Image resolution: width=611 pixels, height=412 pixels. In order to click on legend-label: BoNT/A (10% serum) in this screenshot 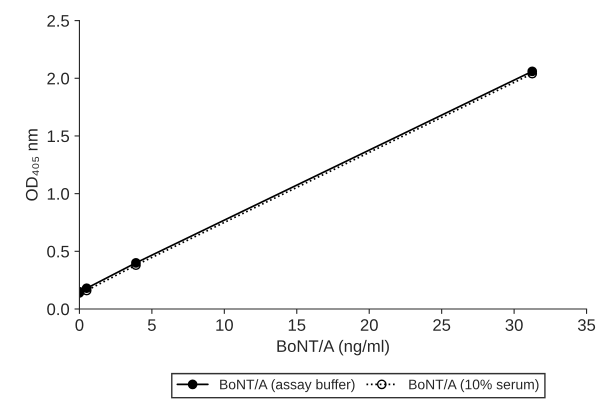, I will do `click(474, 385)`.